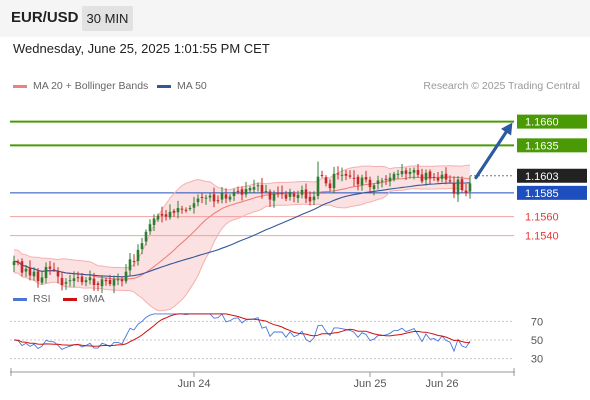 Image resolution: width=590 pixels, height=400 pixels. What do you see at coordinates (501, 86) in the screenshot?
I see `credit-text: Research © 2025 Trading Central` at bounding box center [501, 86].